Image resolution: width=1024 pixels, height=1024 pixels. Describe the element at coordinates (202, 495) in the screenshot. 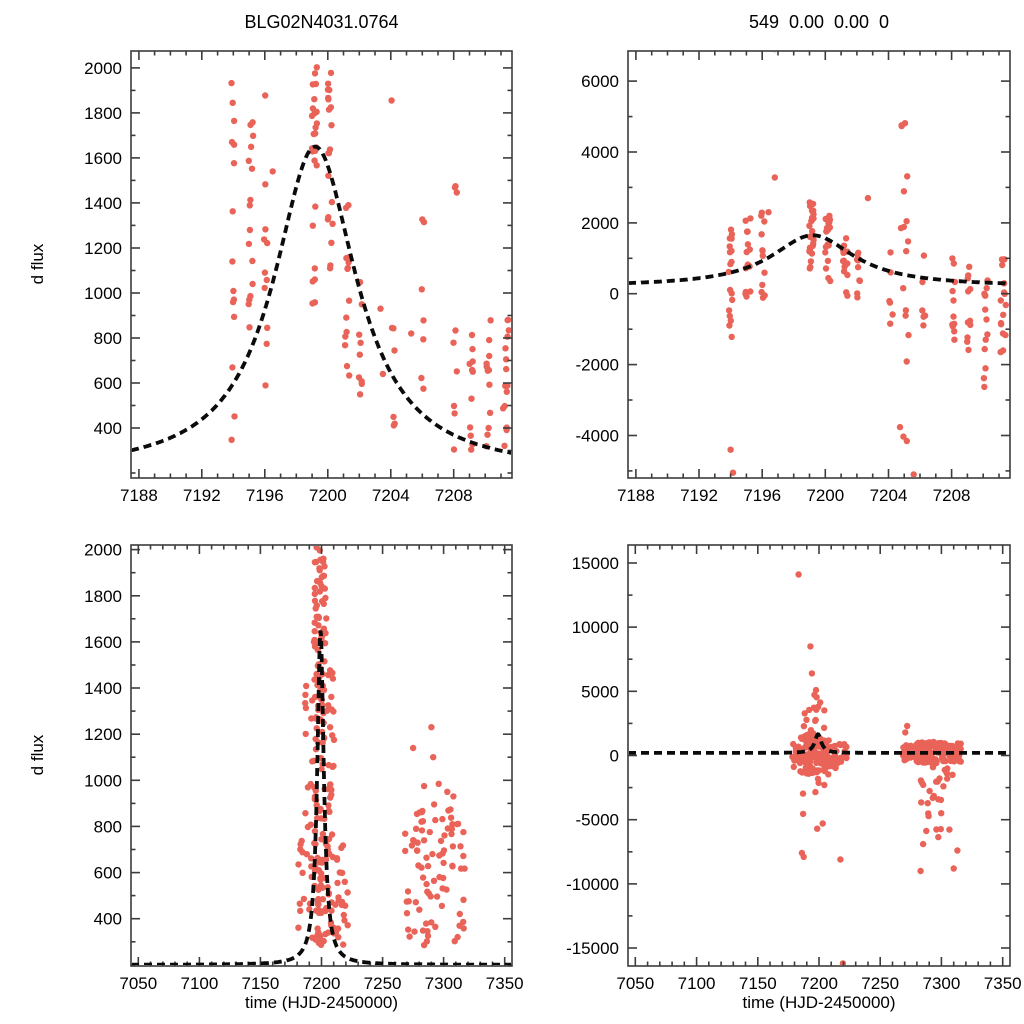

I see `x-tick-label: 7192` at that location.